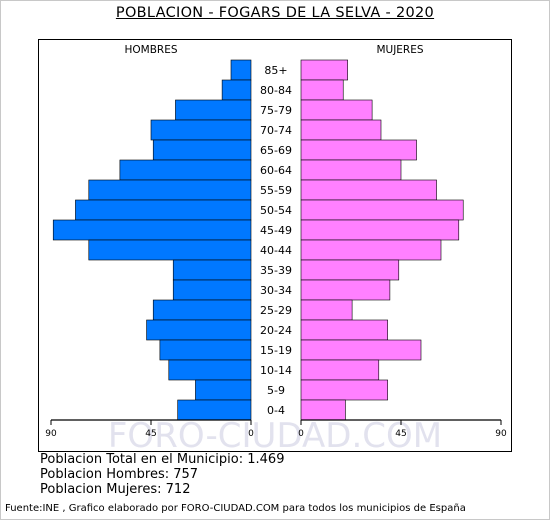 This screenshot has width=550, height=520. I want to click on age-label-40-44: 40-44, so click(276, 250).